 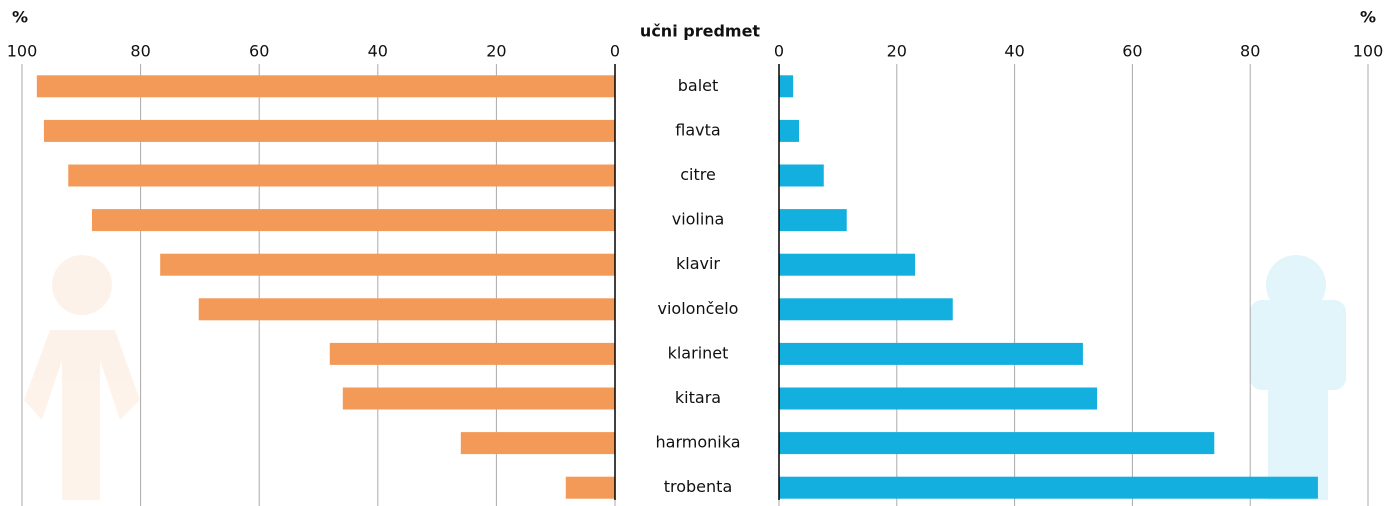 I want to click on category-label: citre, so click(x=698, y=174).